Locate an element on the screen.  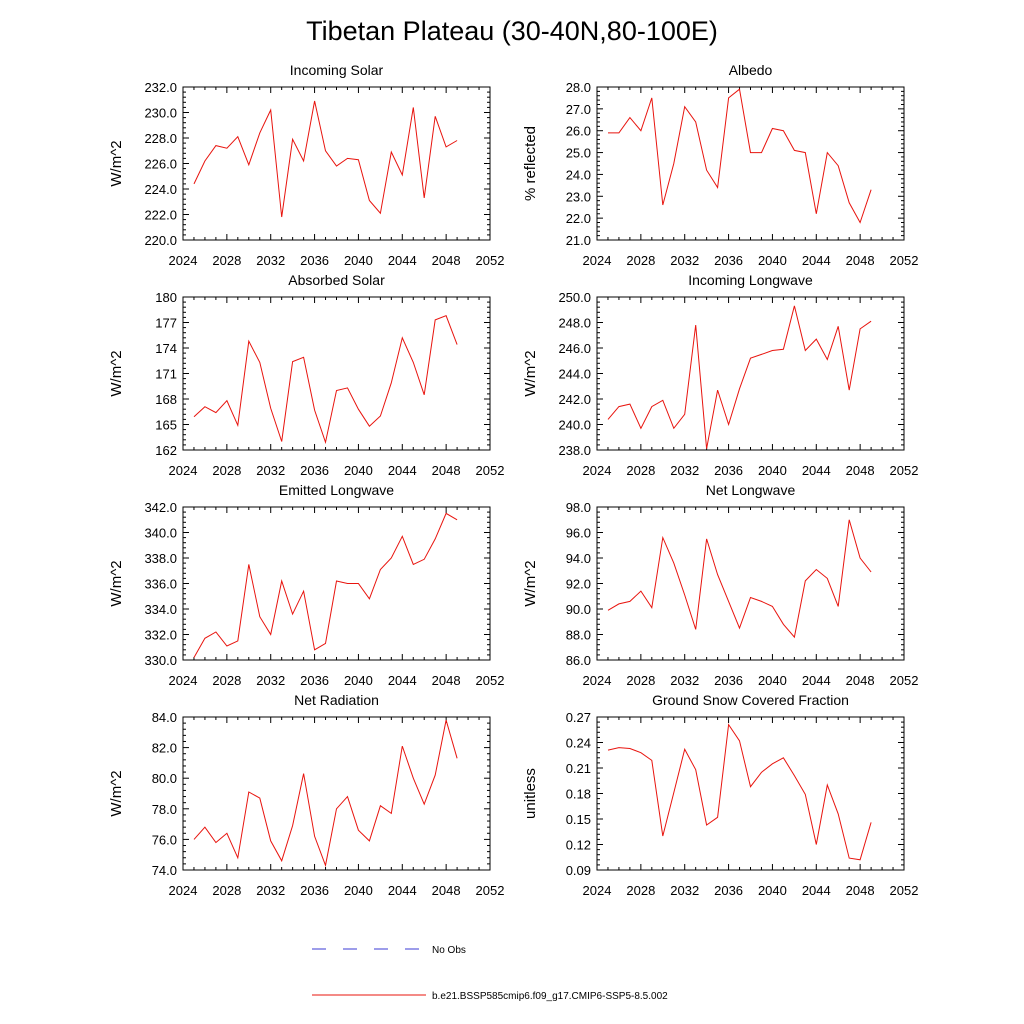
x-tick-label: 2048 is located at coordinates (446, 680).